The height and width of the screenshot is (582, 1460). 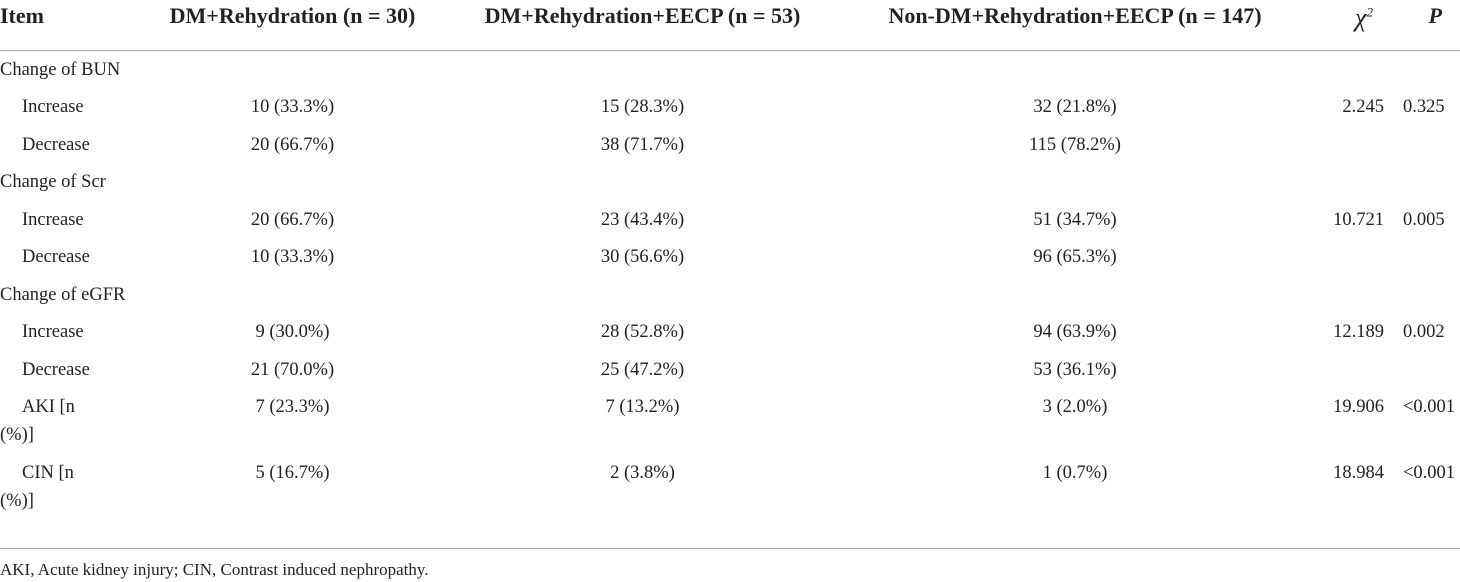 I want to click on item-cell: AKI [n (%)], so click(x=70, y=421).